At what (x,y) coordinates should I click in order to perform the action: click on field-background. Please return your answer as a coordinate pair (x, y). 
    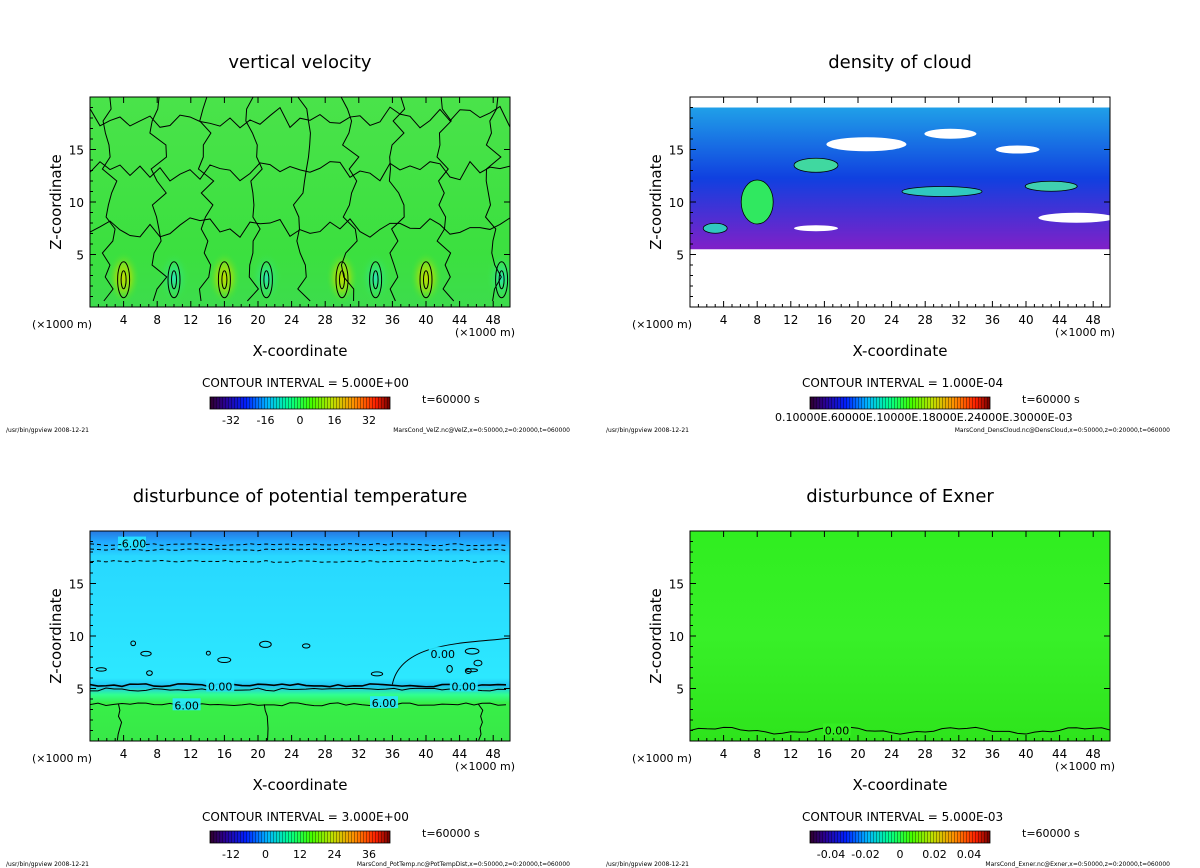
    Looking at the image, I should click on (300, 202).